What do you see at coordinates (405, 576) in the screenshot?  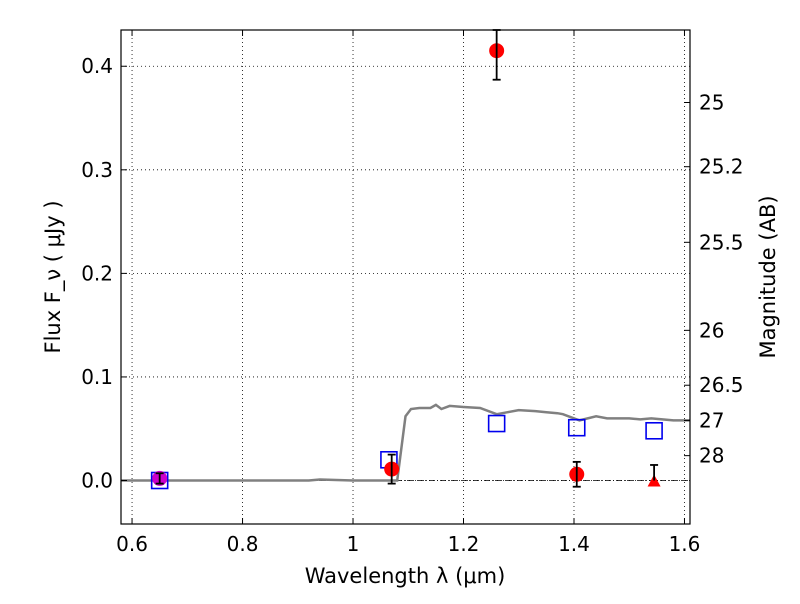 I see `x-axis-label: Wavelength λ (μm)` at bounding box center [405, 576].